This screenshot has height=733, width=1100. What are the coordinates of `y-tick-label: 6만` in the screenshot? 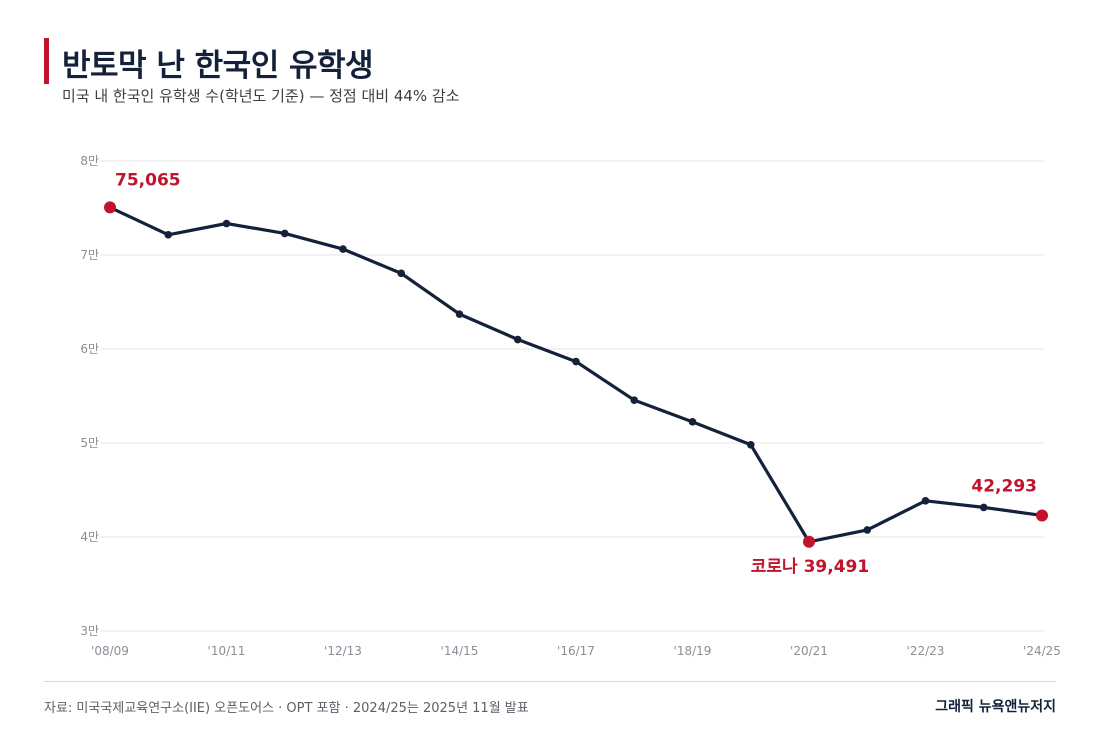 It's located at (89, 349).